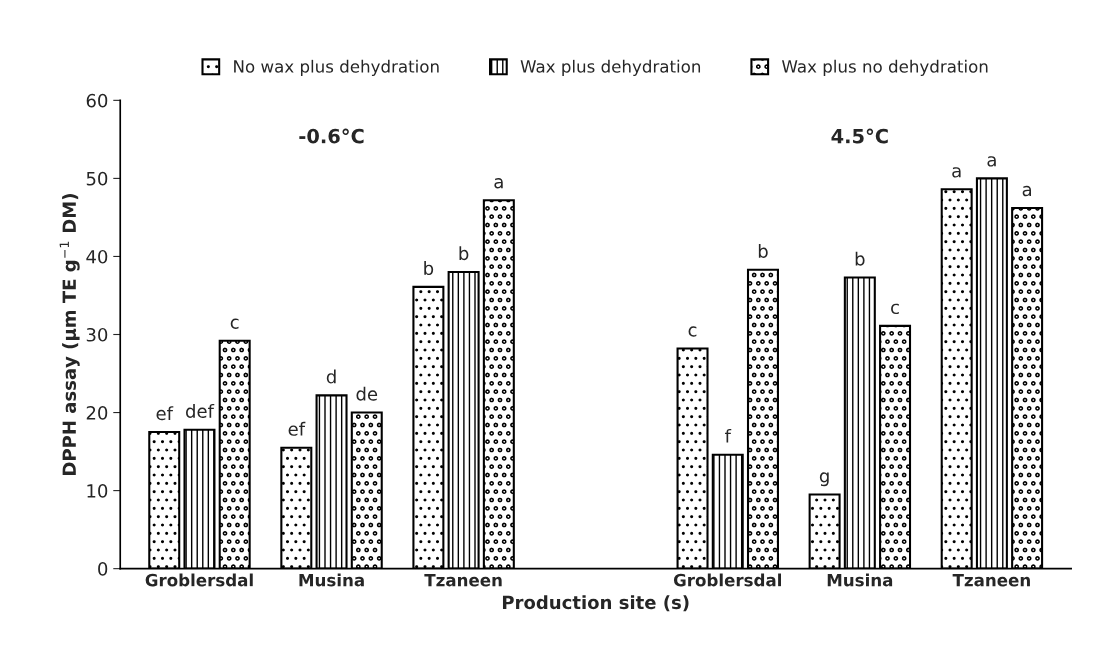  Describe the element at coordinates (859, 136) in the screenshot. I see `annotation: 4.5°C` at that location.